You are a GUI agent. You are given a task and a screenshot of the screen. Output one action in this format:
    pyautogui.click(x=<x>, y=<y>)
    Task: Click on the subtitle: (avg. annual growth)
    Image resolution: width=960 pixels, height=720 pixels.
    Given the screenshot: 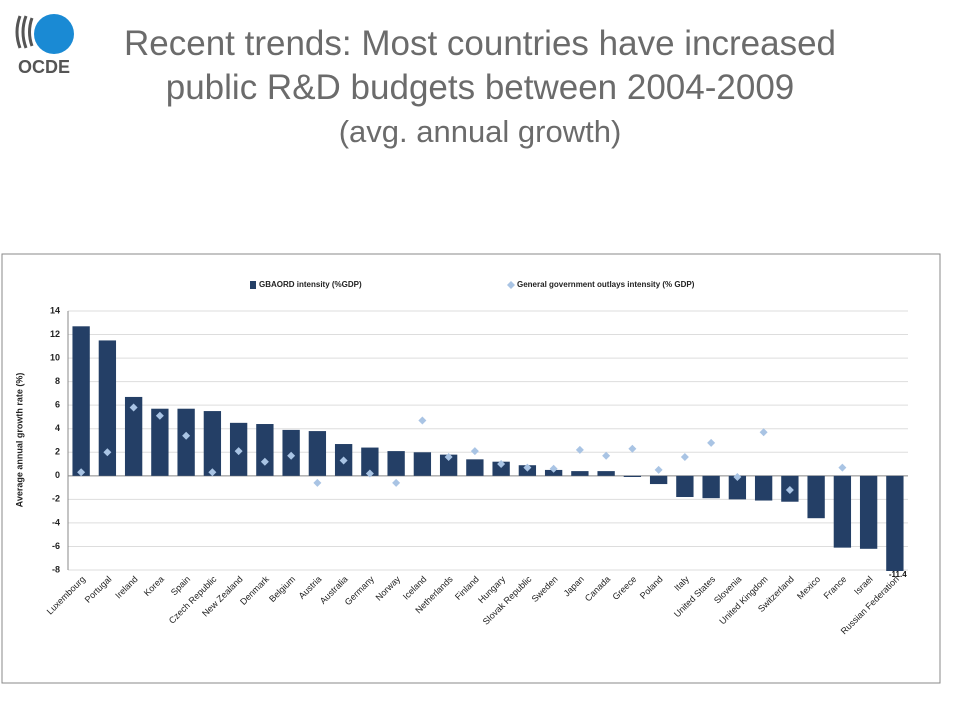 What is the action you would take?
    pyautogui.click(x=480, y=131)
    